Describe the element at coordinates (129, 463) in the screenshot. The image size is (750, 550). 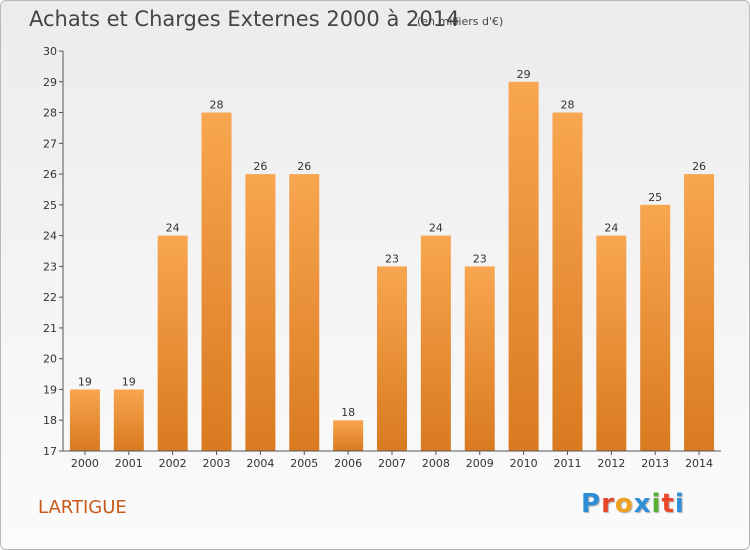
I see `x-tick-label: 2001` at that location.